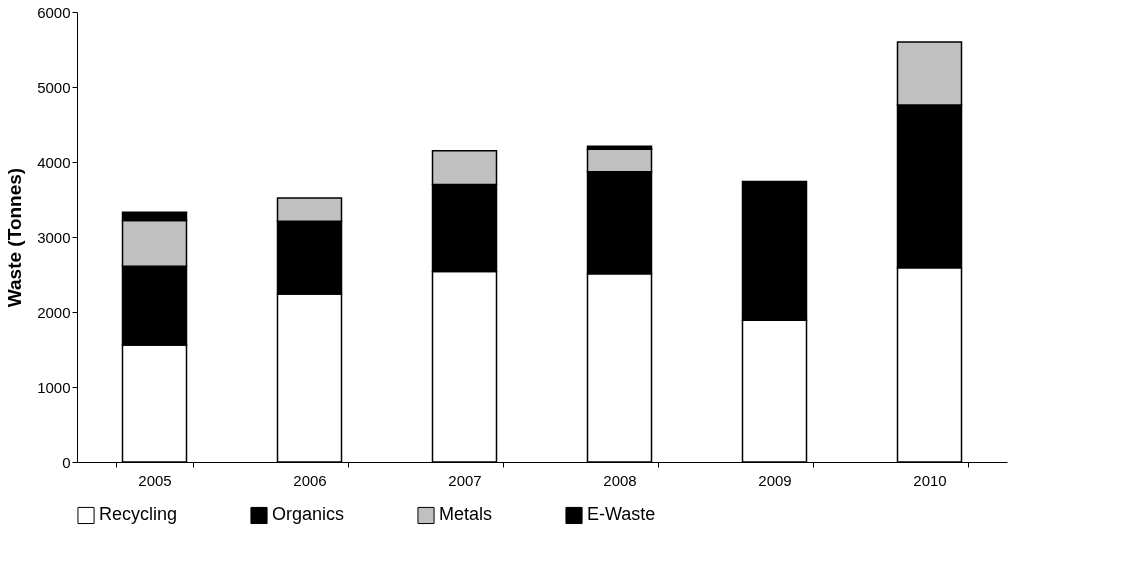 The width and height of the screenshot is (1129, 571). What do you see at coordinates (930, 480) in the screenshot?
I see `x-tick-label: 2010` at bounding box center [930, 480].